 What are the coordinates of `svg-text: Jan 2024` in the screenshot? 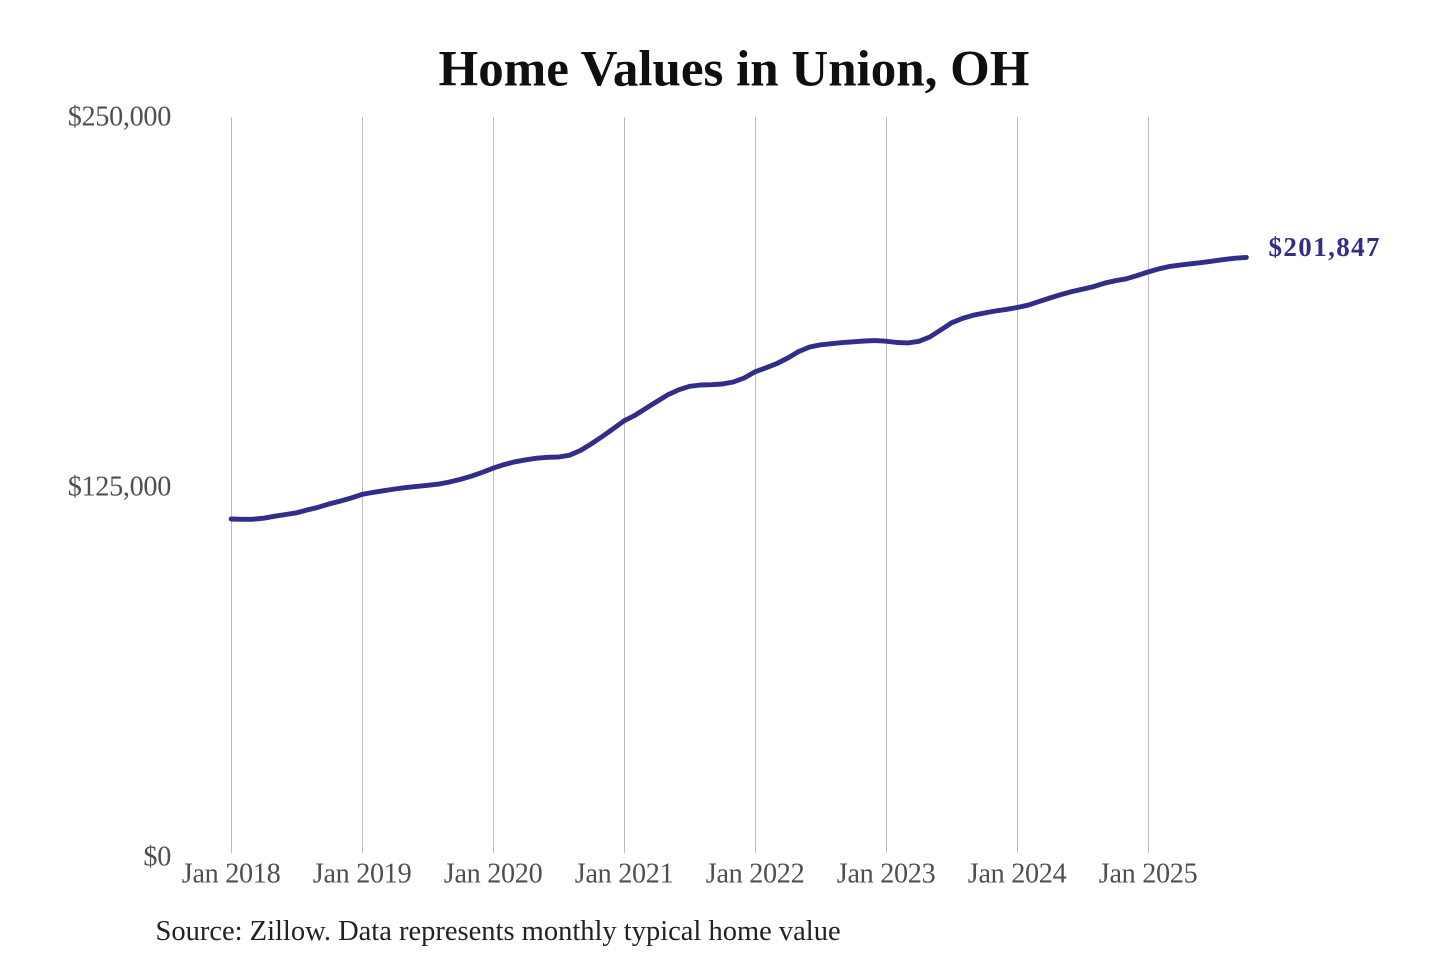 It's located at (1017, 874).